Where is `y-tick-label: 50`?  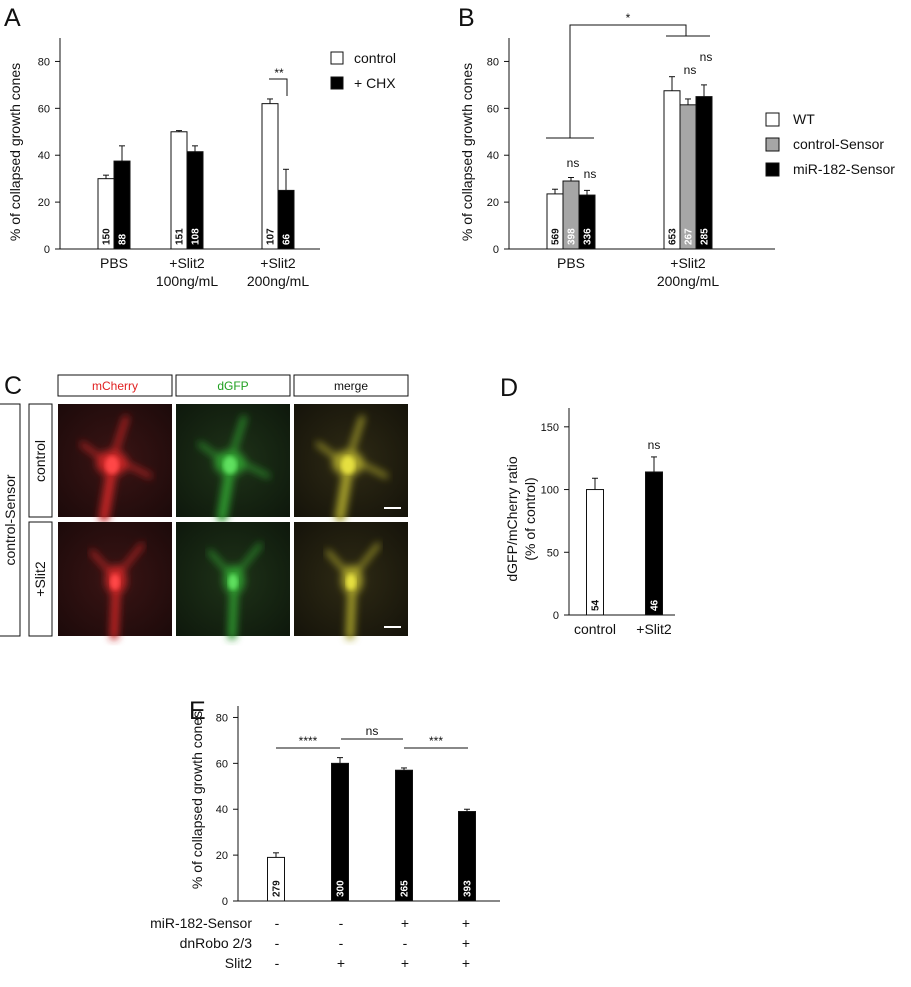 y-tick-label: 50 is located at coordinates (553, 553).